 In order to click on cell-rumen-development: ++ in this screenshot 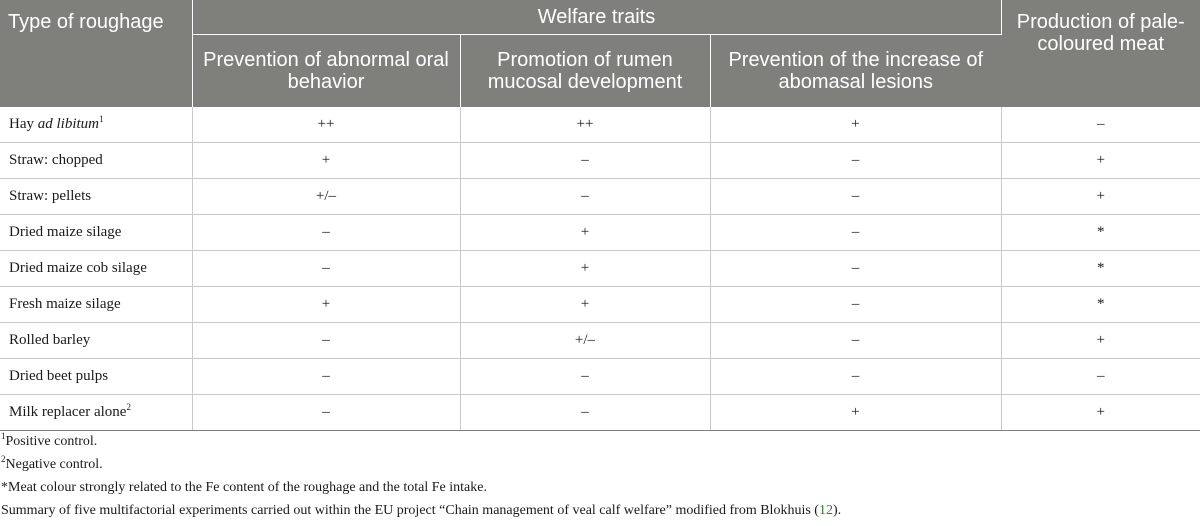, I will do `click(585, 125)`.